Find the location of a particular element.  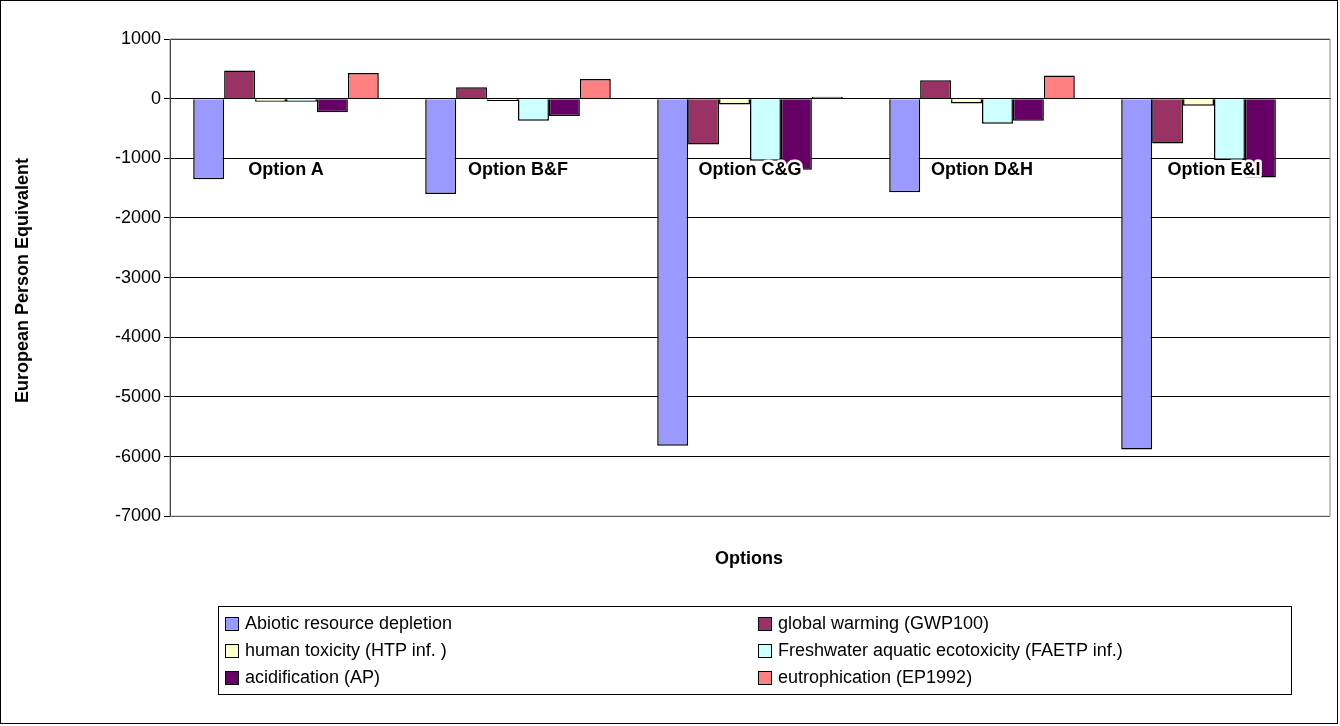

x-tick-label: Option E&I is located at coordinates (1214, 168).